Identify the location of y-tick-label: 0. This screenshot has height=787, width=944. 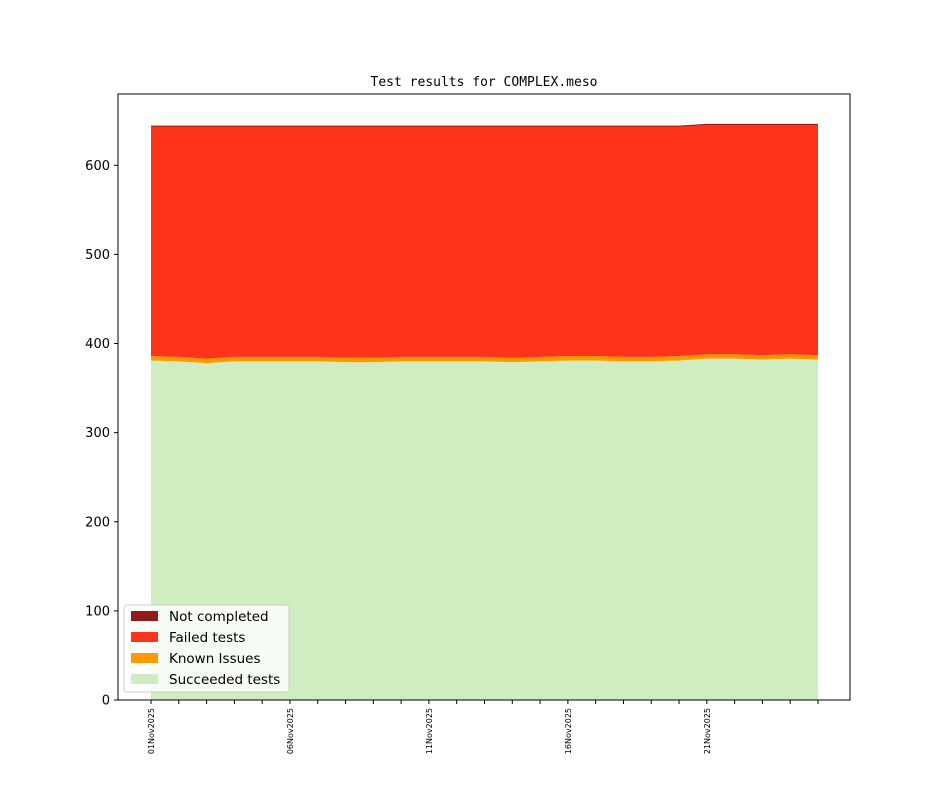
(106, 701).